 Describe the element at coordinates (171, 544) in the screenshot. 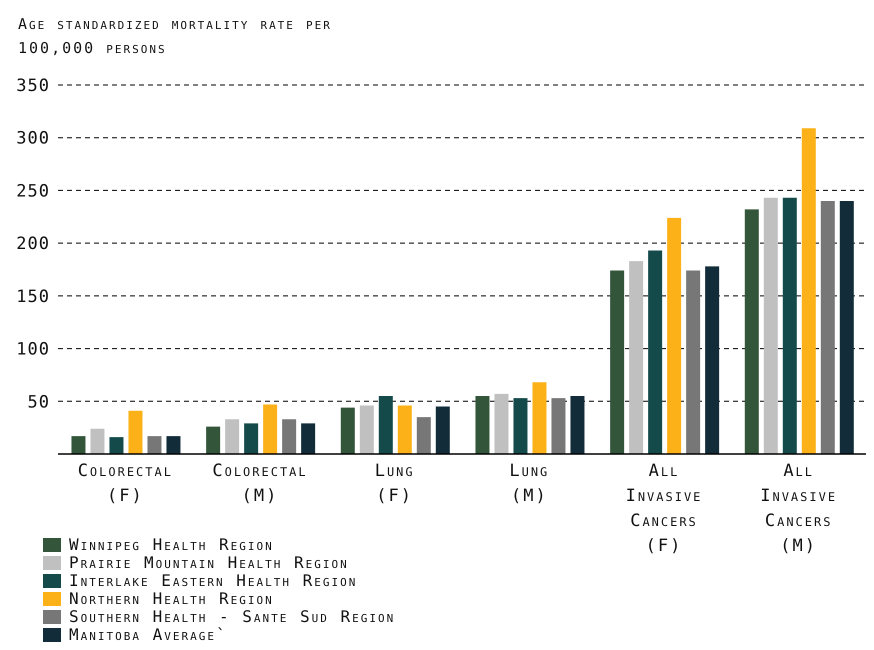

I see `legend-label: Winnipeg Health Region` at that location.